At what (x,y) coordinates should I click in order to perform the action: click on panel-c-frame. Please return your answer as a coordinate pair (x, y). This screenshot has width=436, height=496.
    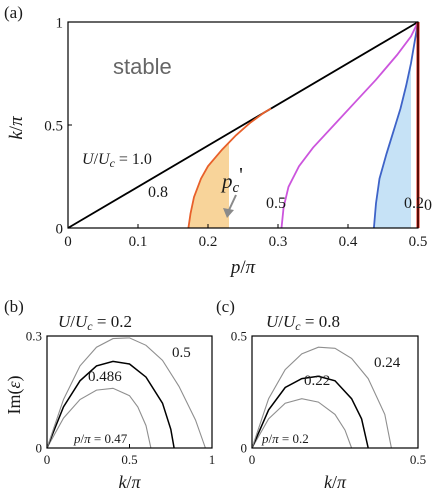
    Looking at the image, I should click on (335, 392).